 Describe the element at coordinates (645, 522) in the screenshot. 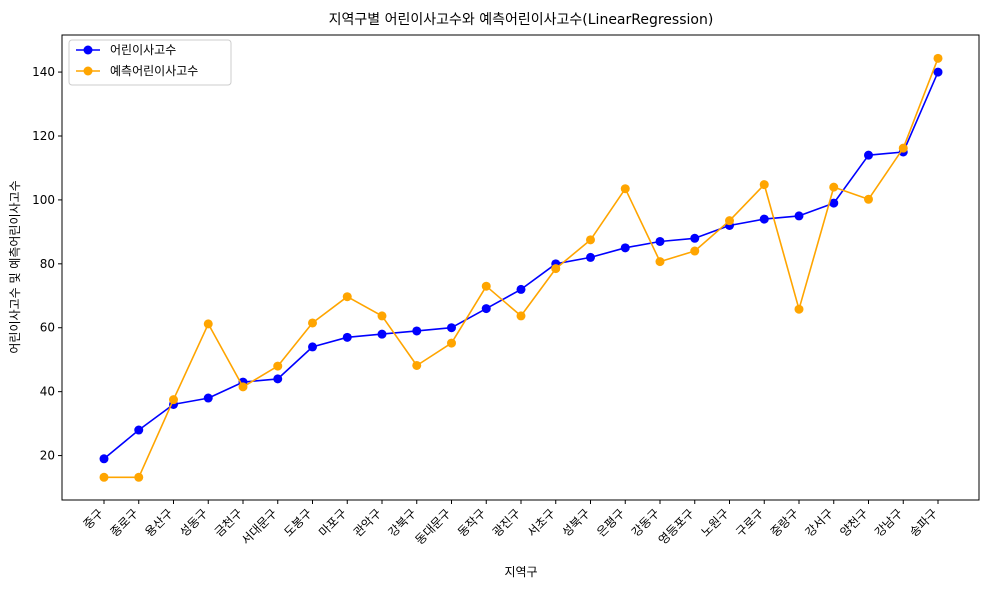

I see `x-tick-label: 강동구` at that location.